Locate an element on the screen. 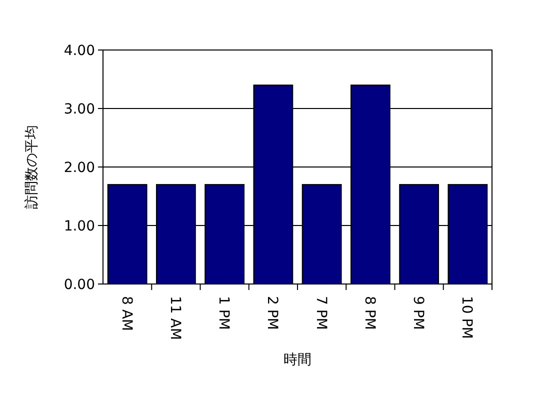 This screenshot has height=398, width=548. x-tick-label: 11 AM is located at coordinates (174, 318).